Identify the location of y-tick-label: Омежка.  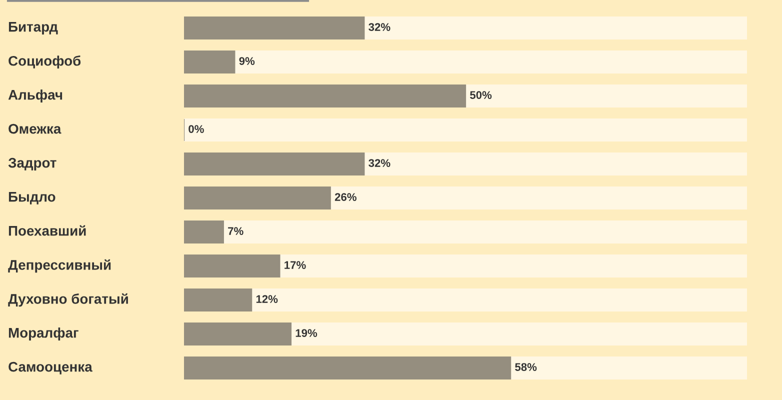
(35, 129).